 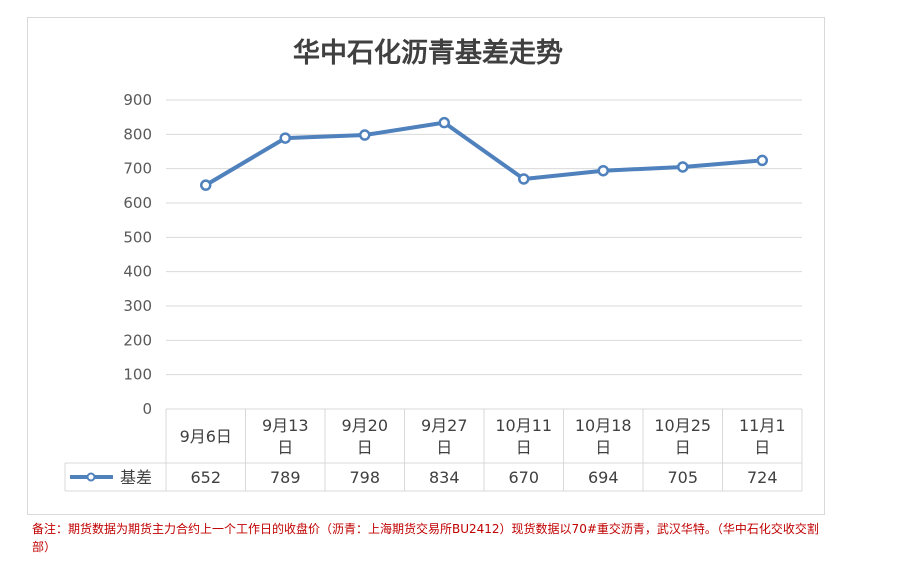 I want to click on series-line, so click(x=484, y=154).